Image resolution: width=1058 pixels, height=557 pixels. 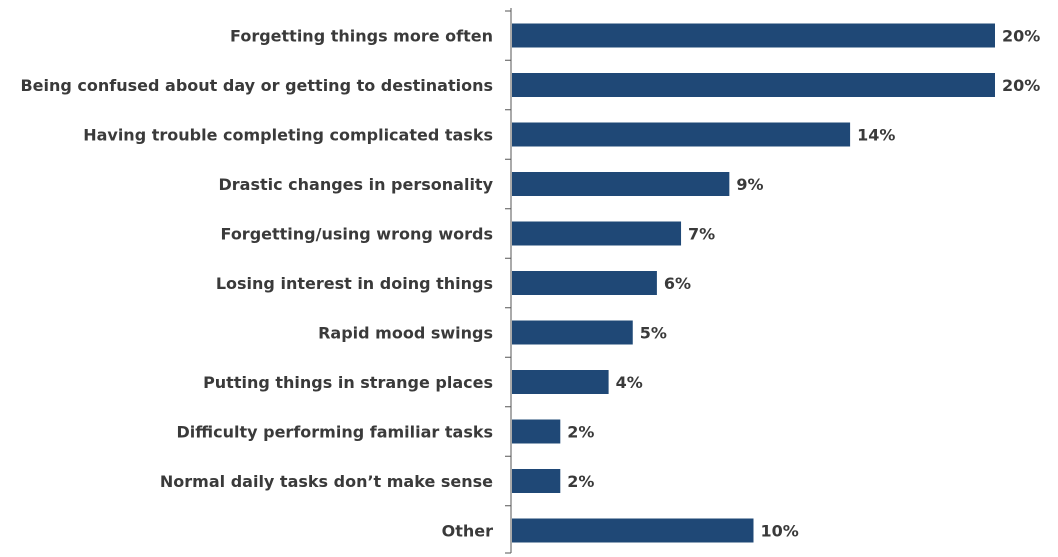 What do you see at coordinates (326, 481) in the screenshot?
I see `category-label: Normal daily tasks don’t make sense` at bounding box center [326, 481].